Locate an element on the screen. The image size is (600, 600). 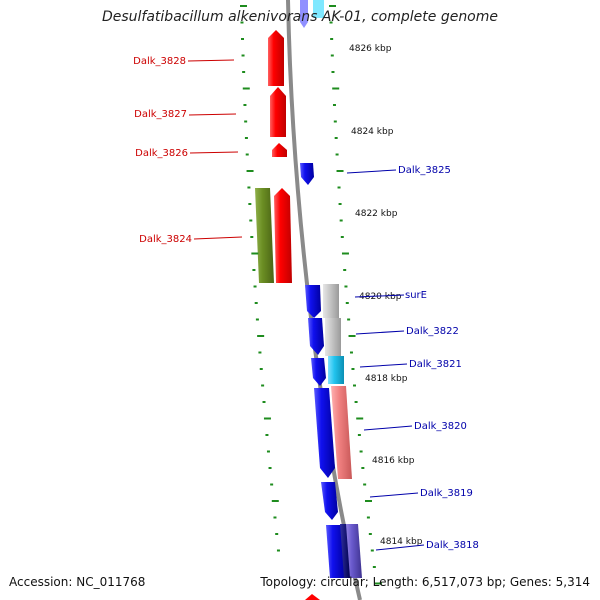
label-dalk-3820: Dalk_3820 is located at coordinates (440, 426).